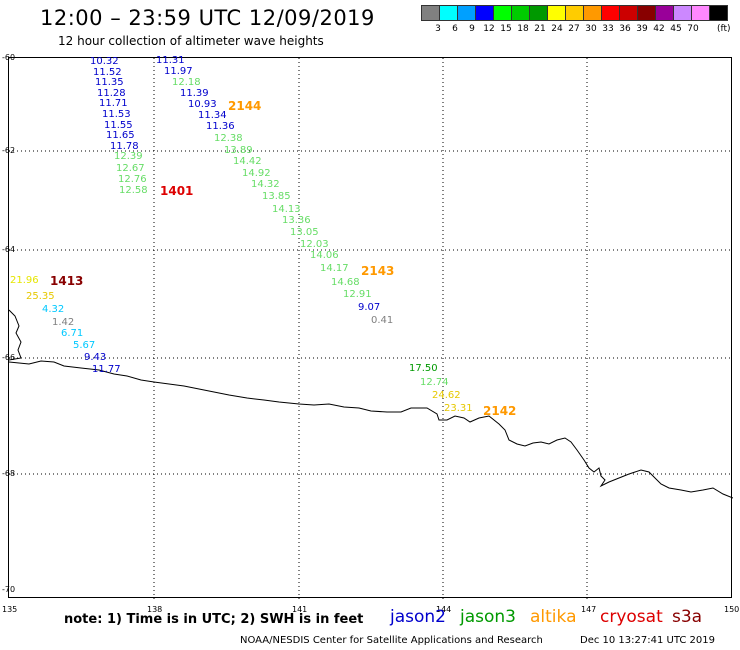 This screenshot has height=650, width=740. Describe the element at coordinates (591, 29) in the screenshot. I see `color-scale-label: 30` at that location.